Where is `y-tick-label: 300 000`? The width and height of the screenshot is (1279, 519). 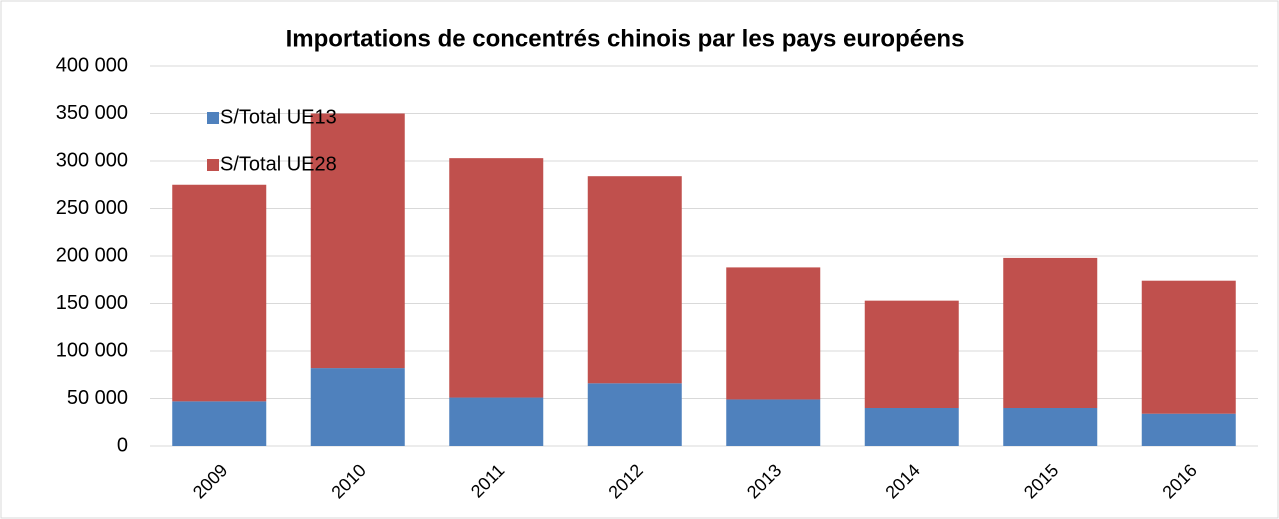 y-tick-label: 300 000 is located at coordinates (92, 160).